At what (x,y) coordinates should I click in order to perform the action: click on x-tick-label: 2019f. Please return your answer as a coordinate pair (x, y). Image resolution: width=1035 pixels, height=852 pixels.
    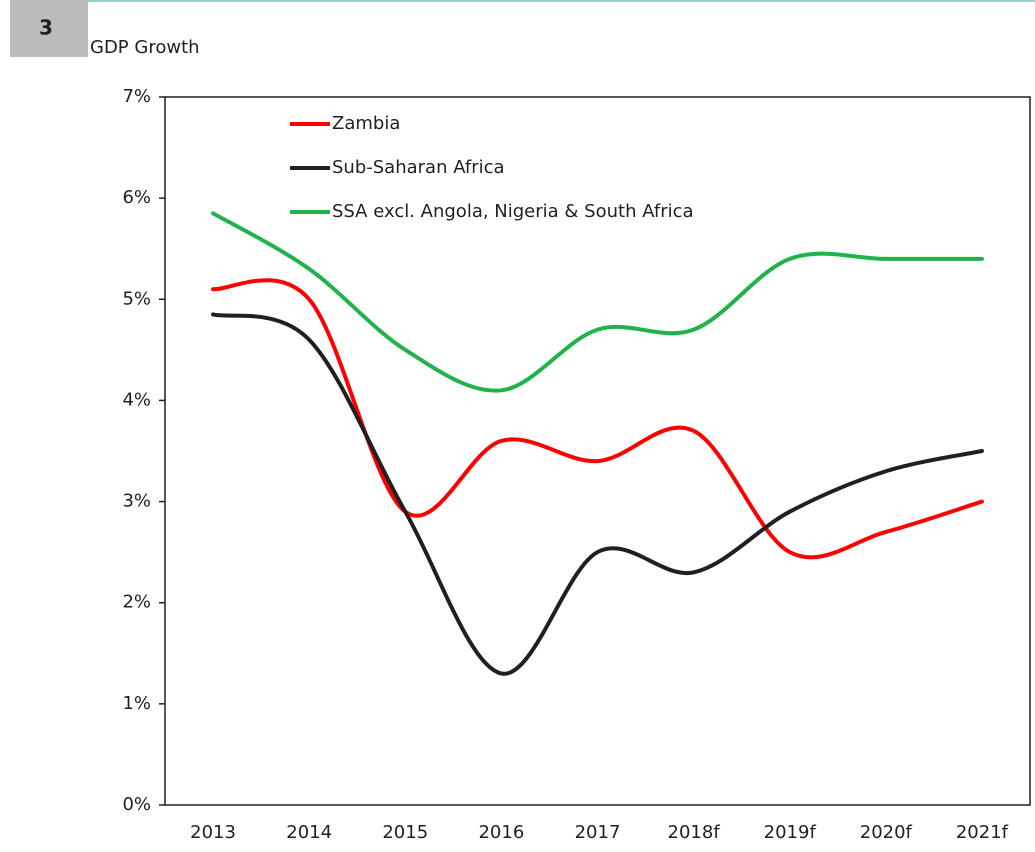
    Looking at the image, I should click on (790, 832).